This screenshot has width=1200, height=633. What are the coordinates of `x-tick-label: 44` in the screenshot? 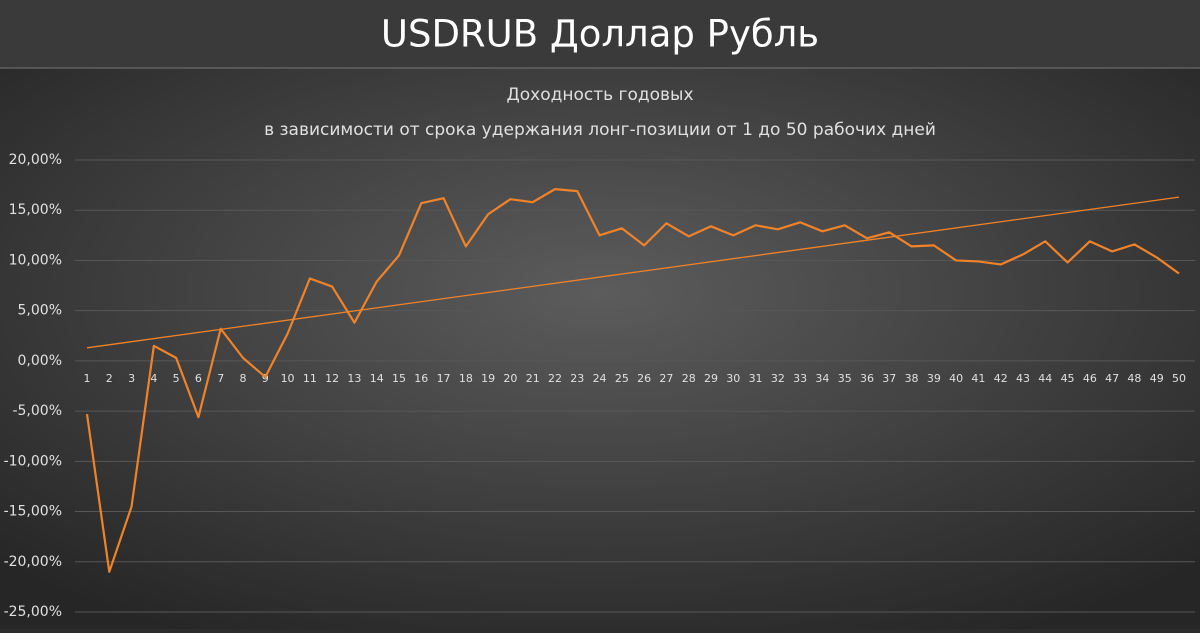 It's located at (1045, 378).